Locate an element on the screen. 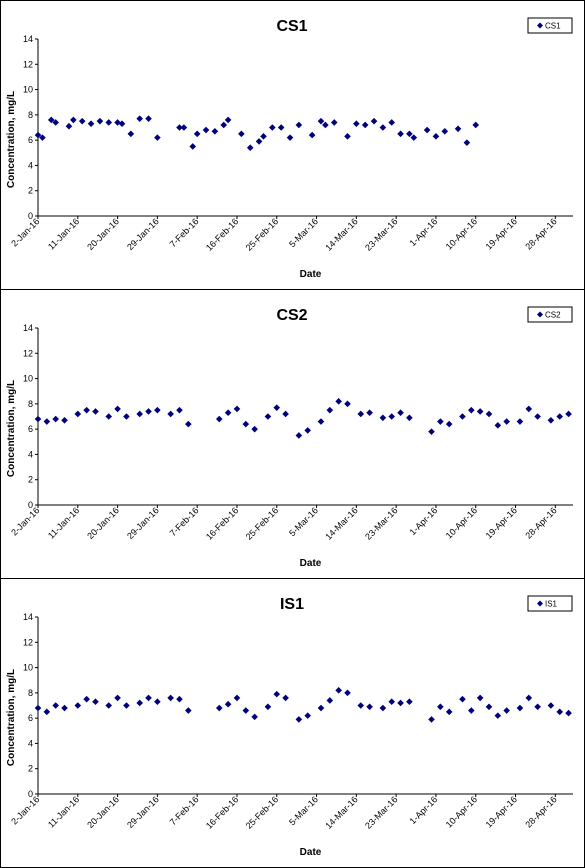 The image size is (585, 868). legend: IS1 is located at coordinates (550, 603).